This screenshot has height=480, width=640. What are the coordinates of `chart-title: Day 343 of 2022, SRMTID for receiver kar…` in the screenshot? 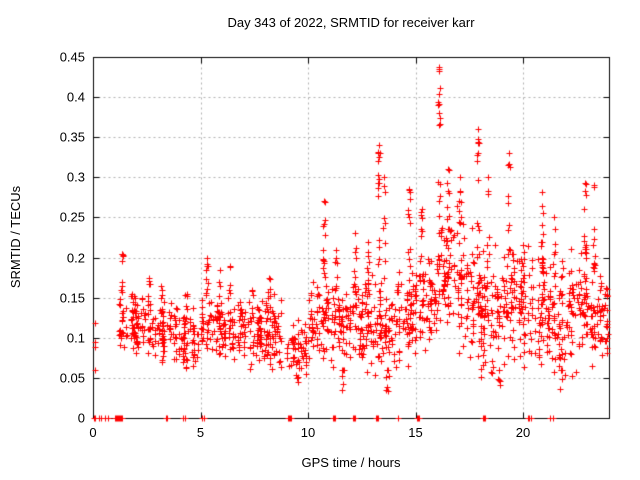 It's located at (351, 22).